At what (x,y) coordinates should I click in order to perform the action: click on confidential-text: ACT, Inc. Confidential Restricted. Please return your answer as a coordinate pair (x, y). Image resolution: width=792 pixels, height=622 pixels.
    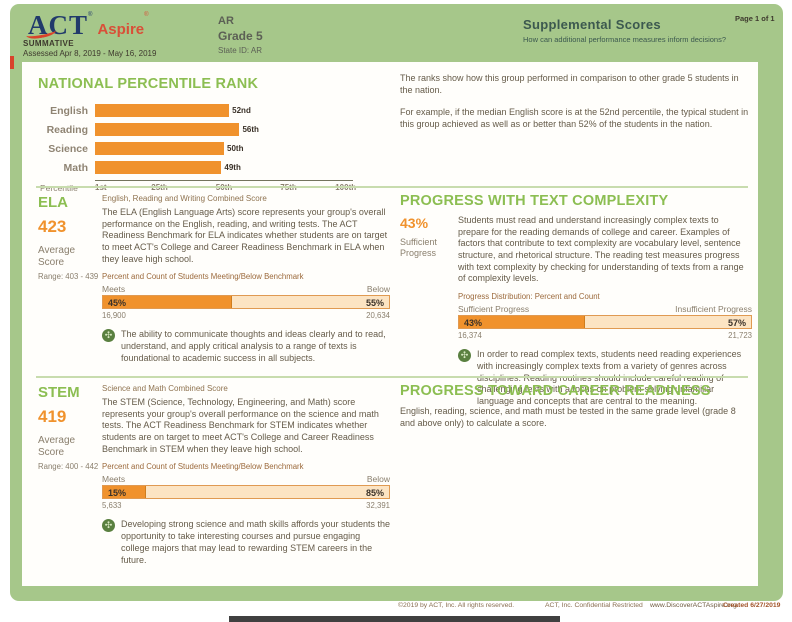
    Looking at the image, I should click on (594, 605).